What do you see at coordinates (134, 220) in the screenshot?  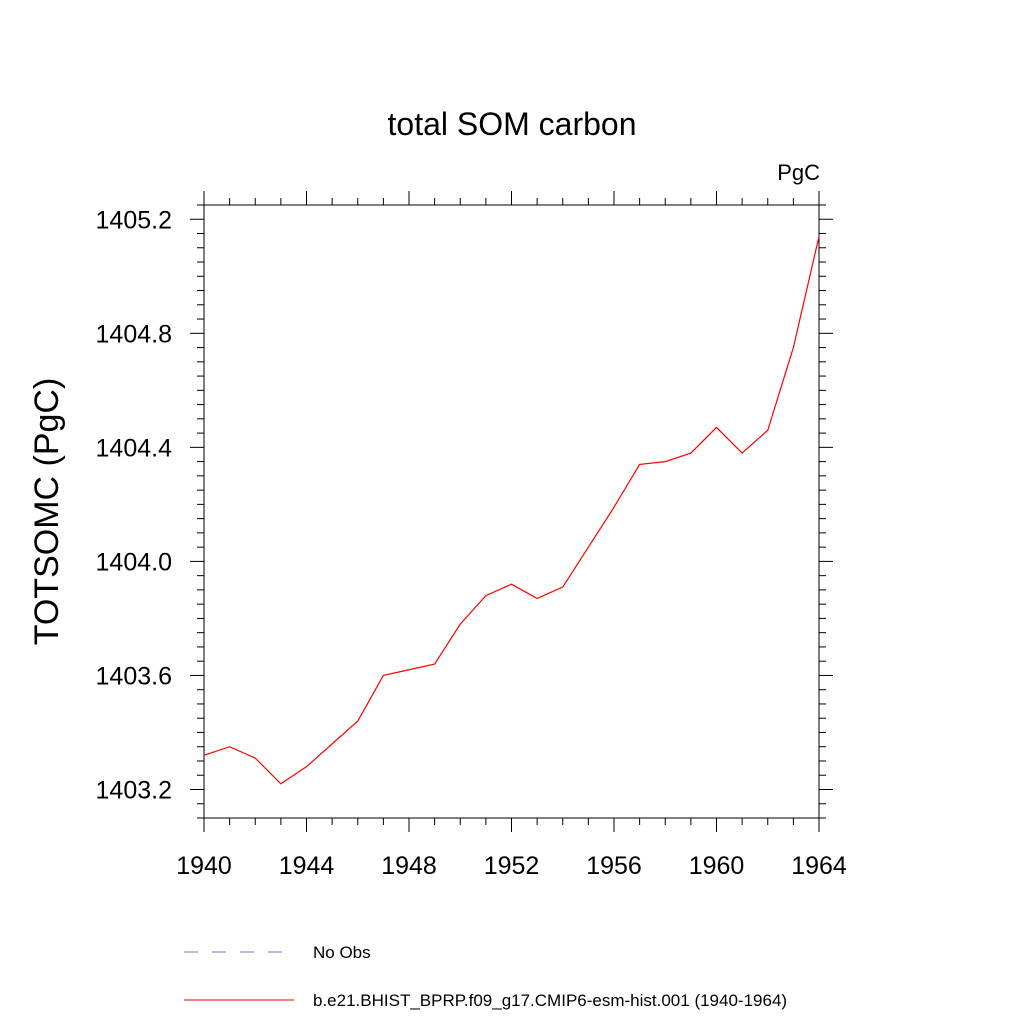 I see `y-tick-label: 1405.2` at bounding box center [134, 220].